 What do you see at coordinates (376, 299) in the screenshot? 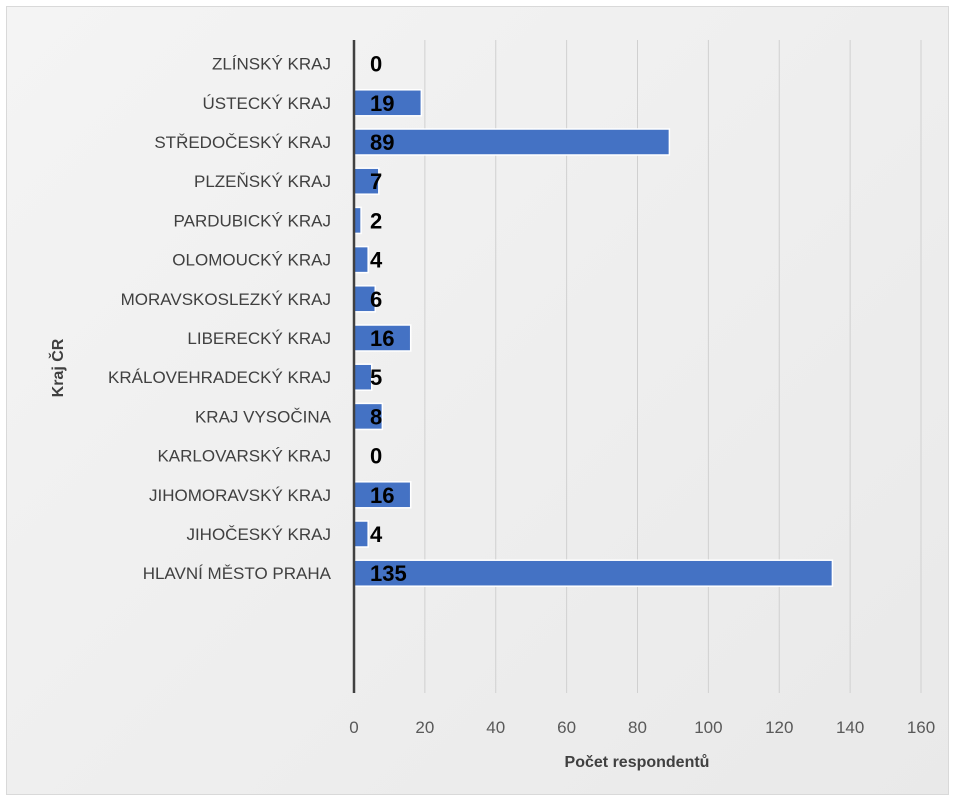
I see `data-label: 6` at bounding box center [376, 299].